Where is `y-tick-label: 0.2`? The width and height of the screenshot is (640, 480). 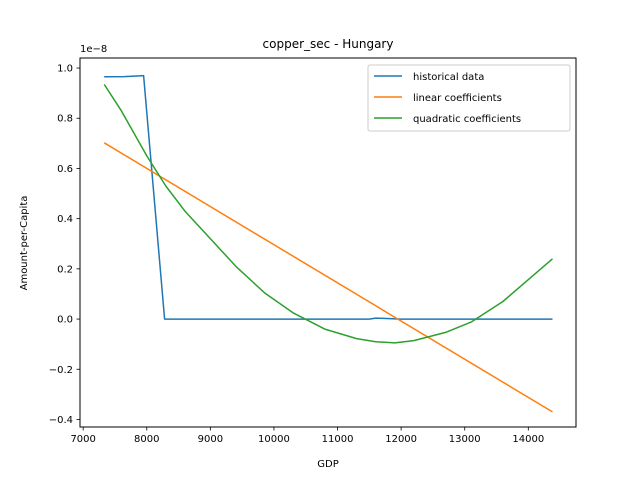 y-tick-label: 0.2 is located at coordinates (65, 269).